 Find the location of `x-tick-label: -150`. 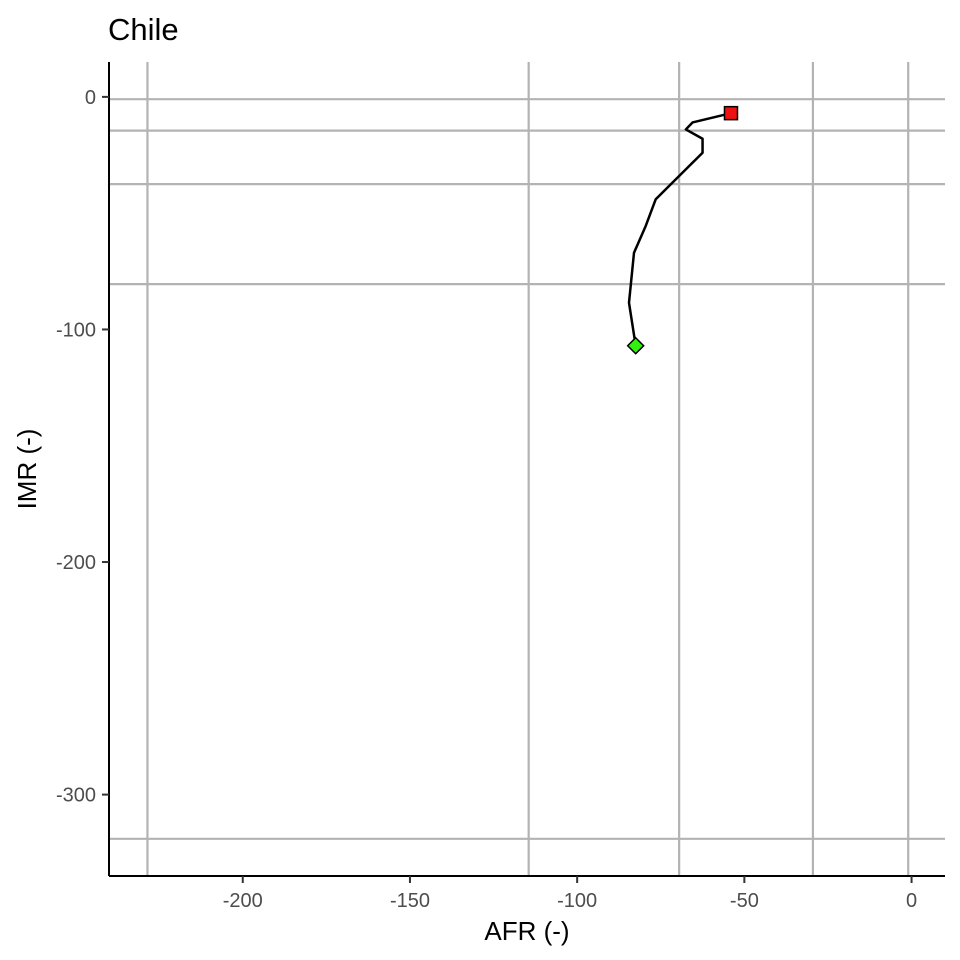

x-tick-label: -150 is located at coordinates (410, 901).